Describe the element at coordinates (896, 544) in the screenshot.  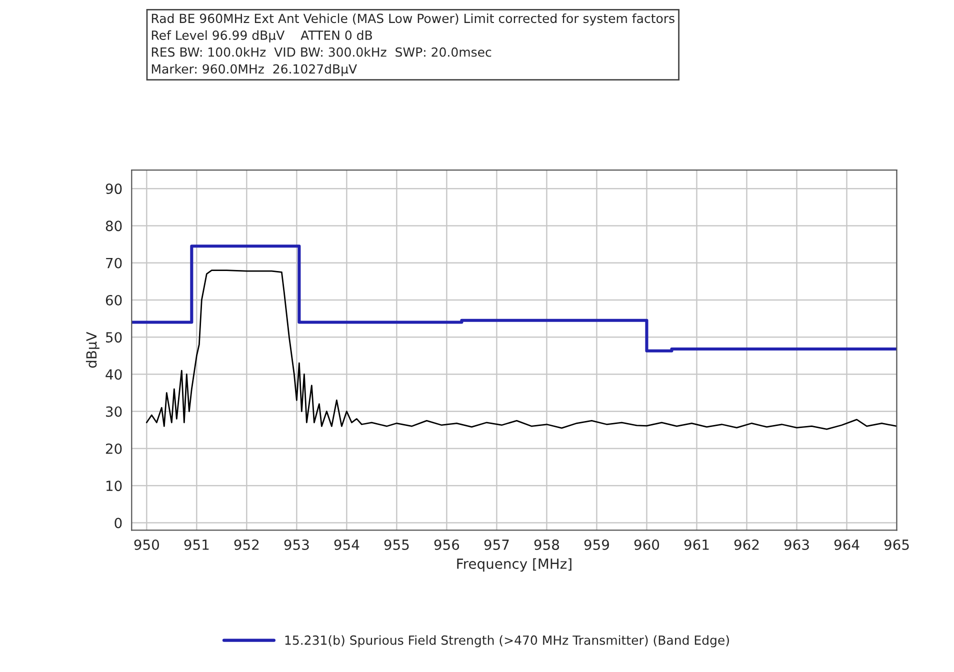
I see `x-tick-label: 965` at that location.